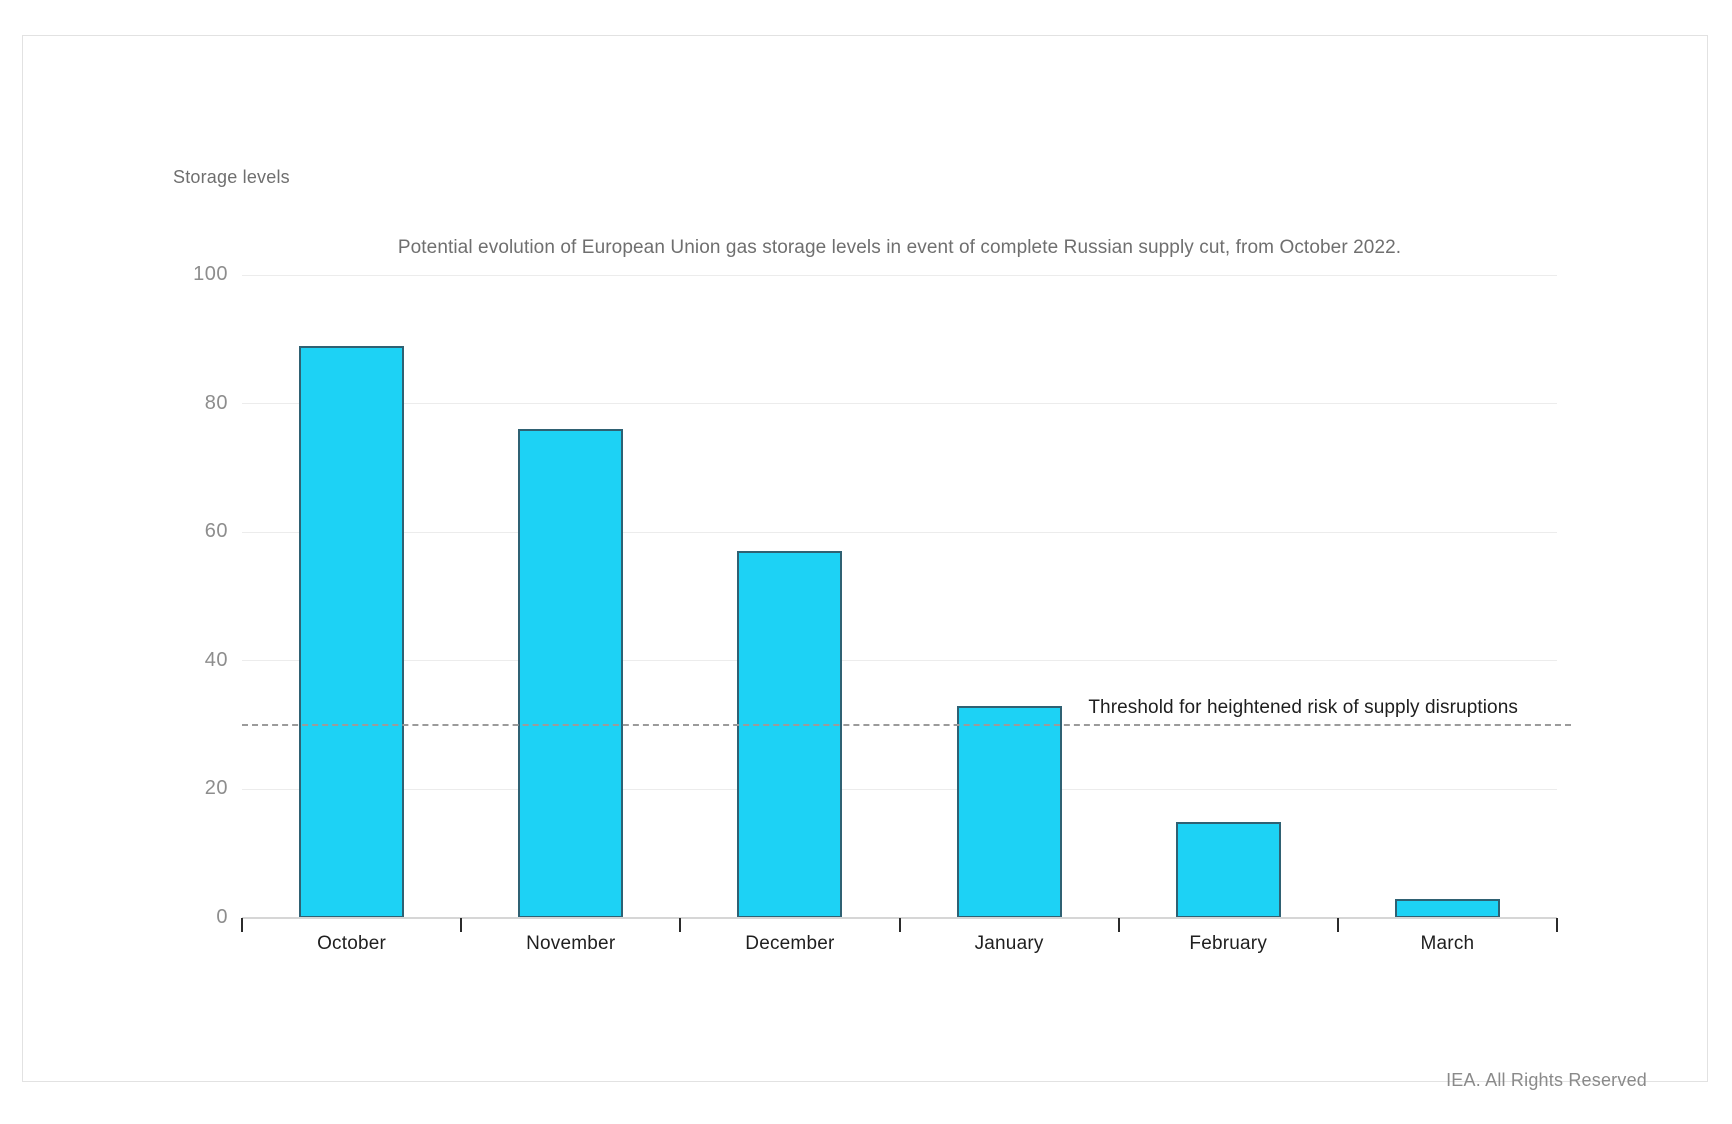 The image size is (1732, 1124). Describe the element at coordinates (216, 659) in the screenshot. I see `y-tick-label-40: 40` at that location.